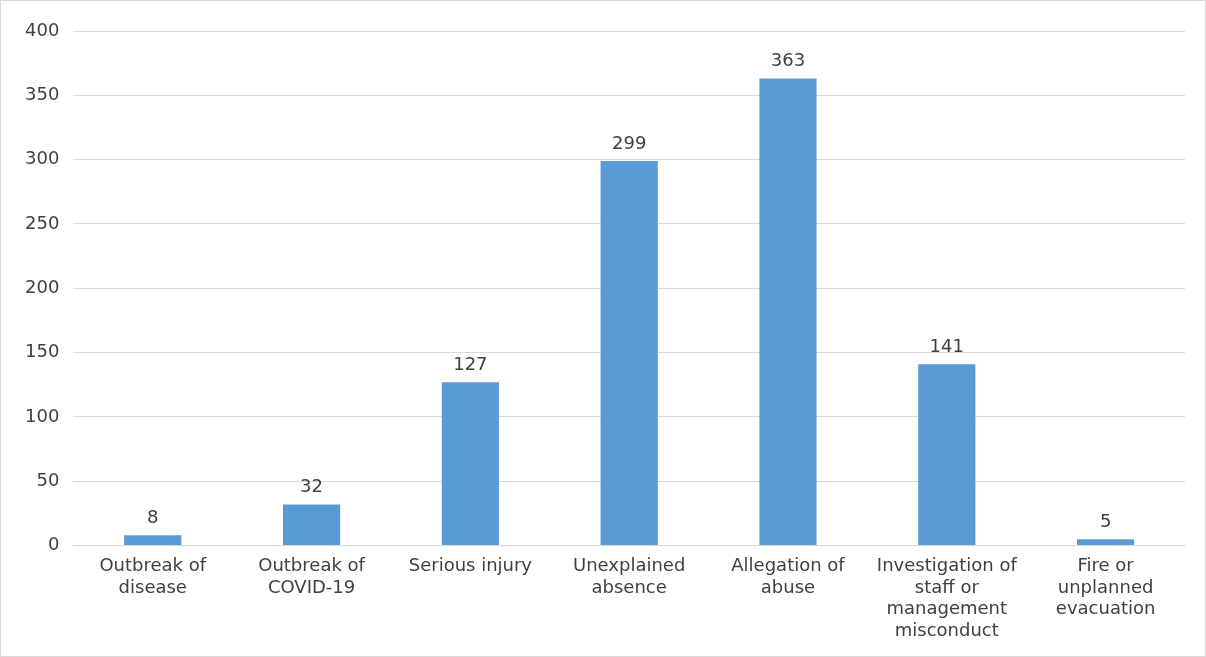 This screenshot has height=657, width=1206. Describe the element at coordinates (53, 544) in the screenshot. I see `y-tick-label: 0` at that location.